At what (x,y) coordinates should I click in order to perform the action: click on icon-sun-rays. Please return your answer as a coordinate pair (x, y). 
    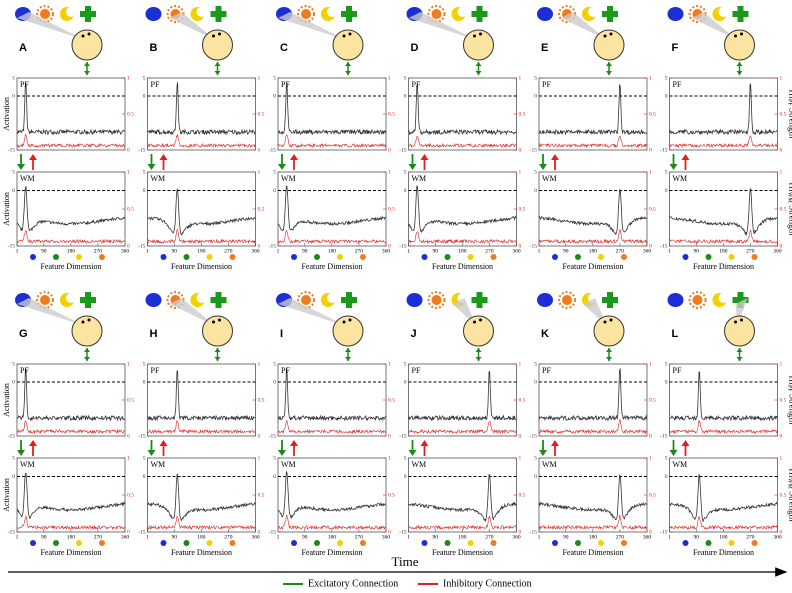
    Looking at the image, I should click on (567, 300).